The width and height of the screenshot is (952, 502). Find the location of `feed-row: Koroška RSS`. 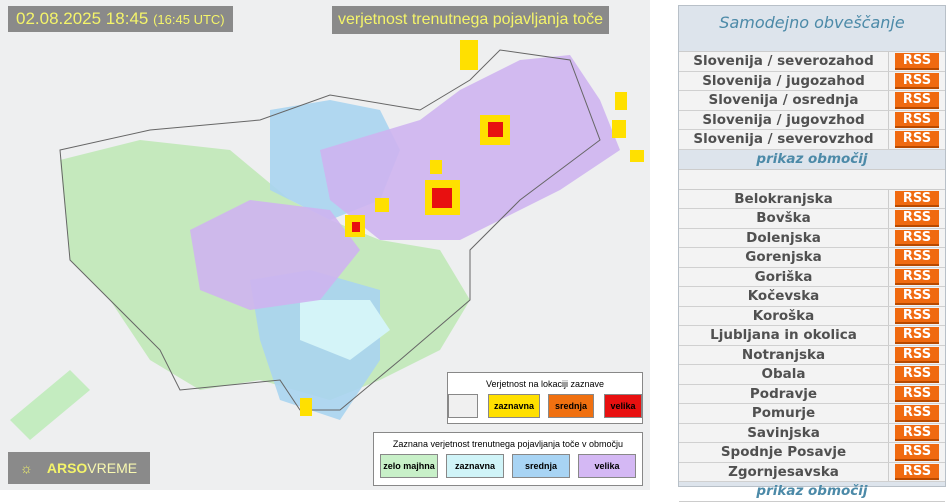

feed-row: Koroška RSS is located at coordinates (812, 316).